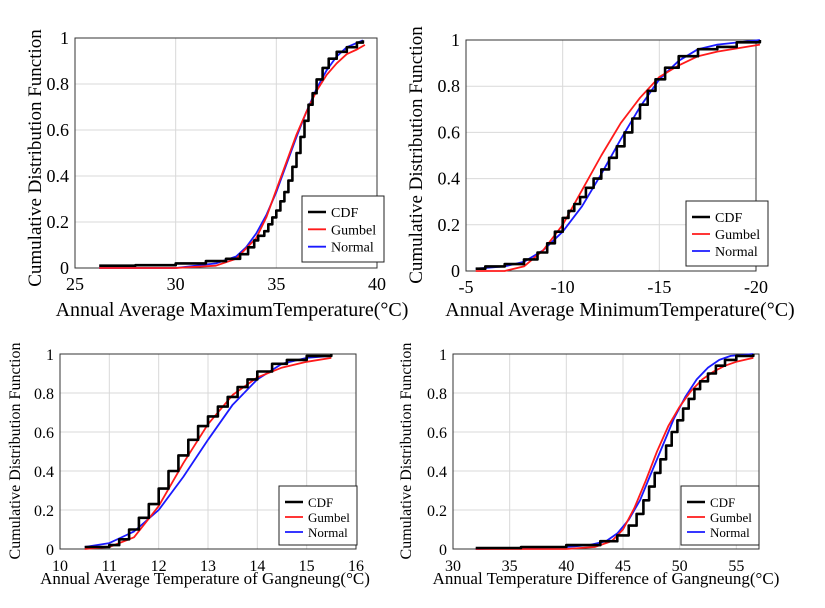 The width and height of the screenshot is (825, 608). Describe the element at coordinates (60, 566) in the screenshot. I see `x-tick-label: 10` at that location.